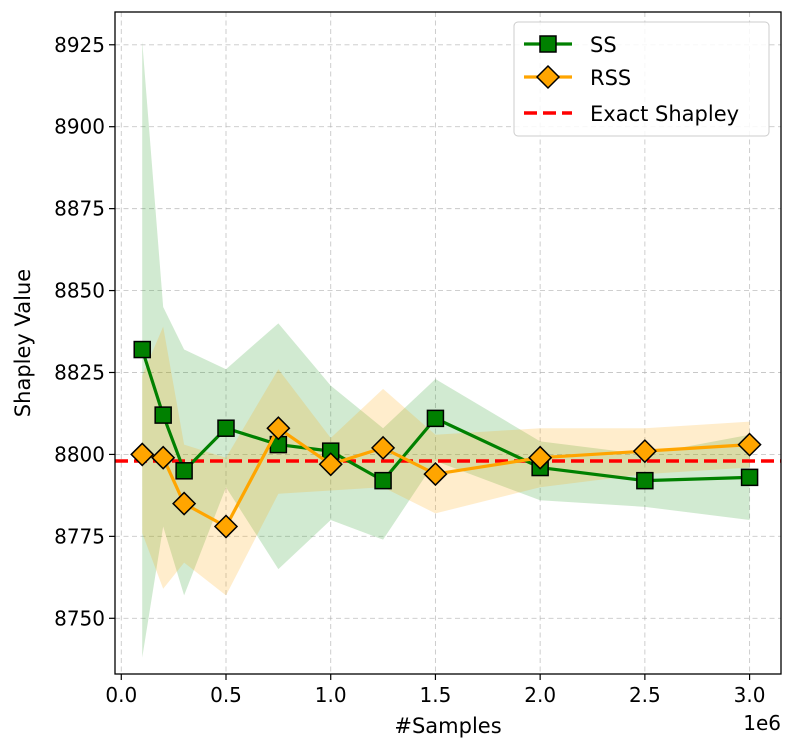  What do you see at coordinates (23, 343) in the screenshot?
I see `y-axis-label: Shapley Value` at bounding box center [23, 343].